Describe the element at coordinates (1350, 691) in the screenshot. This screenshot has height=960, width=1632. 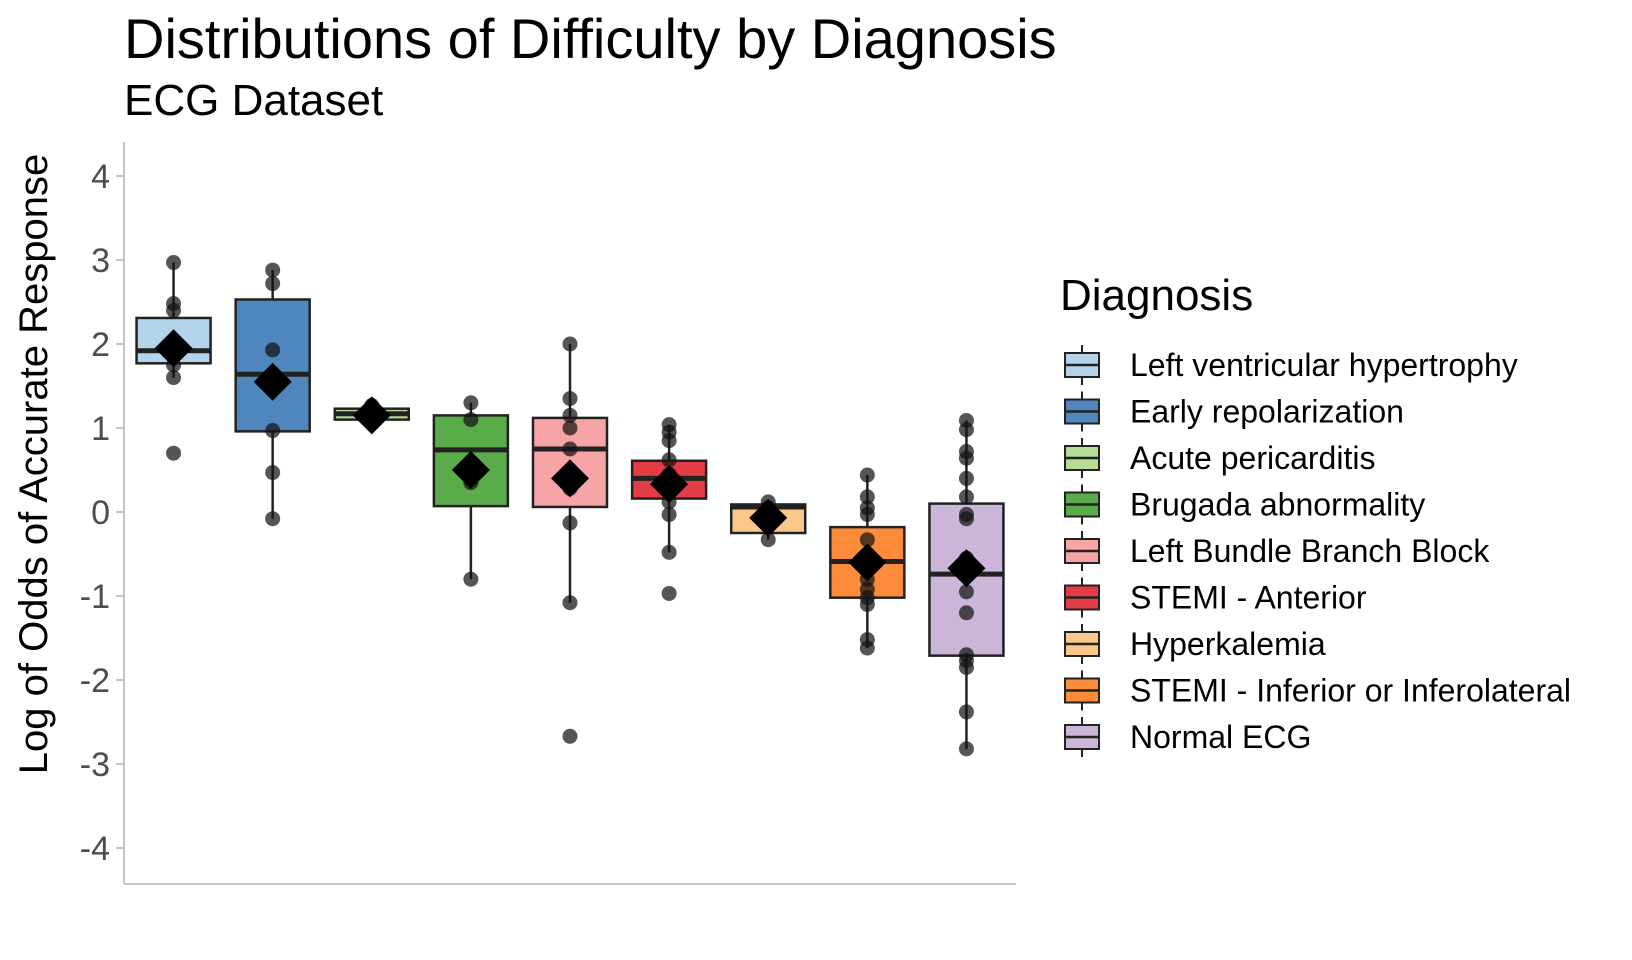
I see `legend-label: STEMI - Inferior or Inferolateral` at that location.